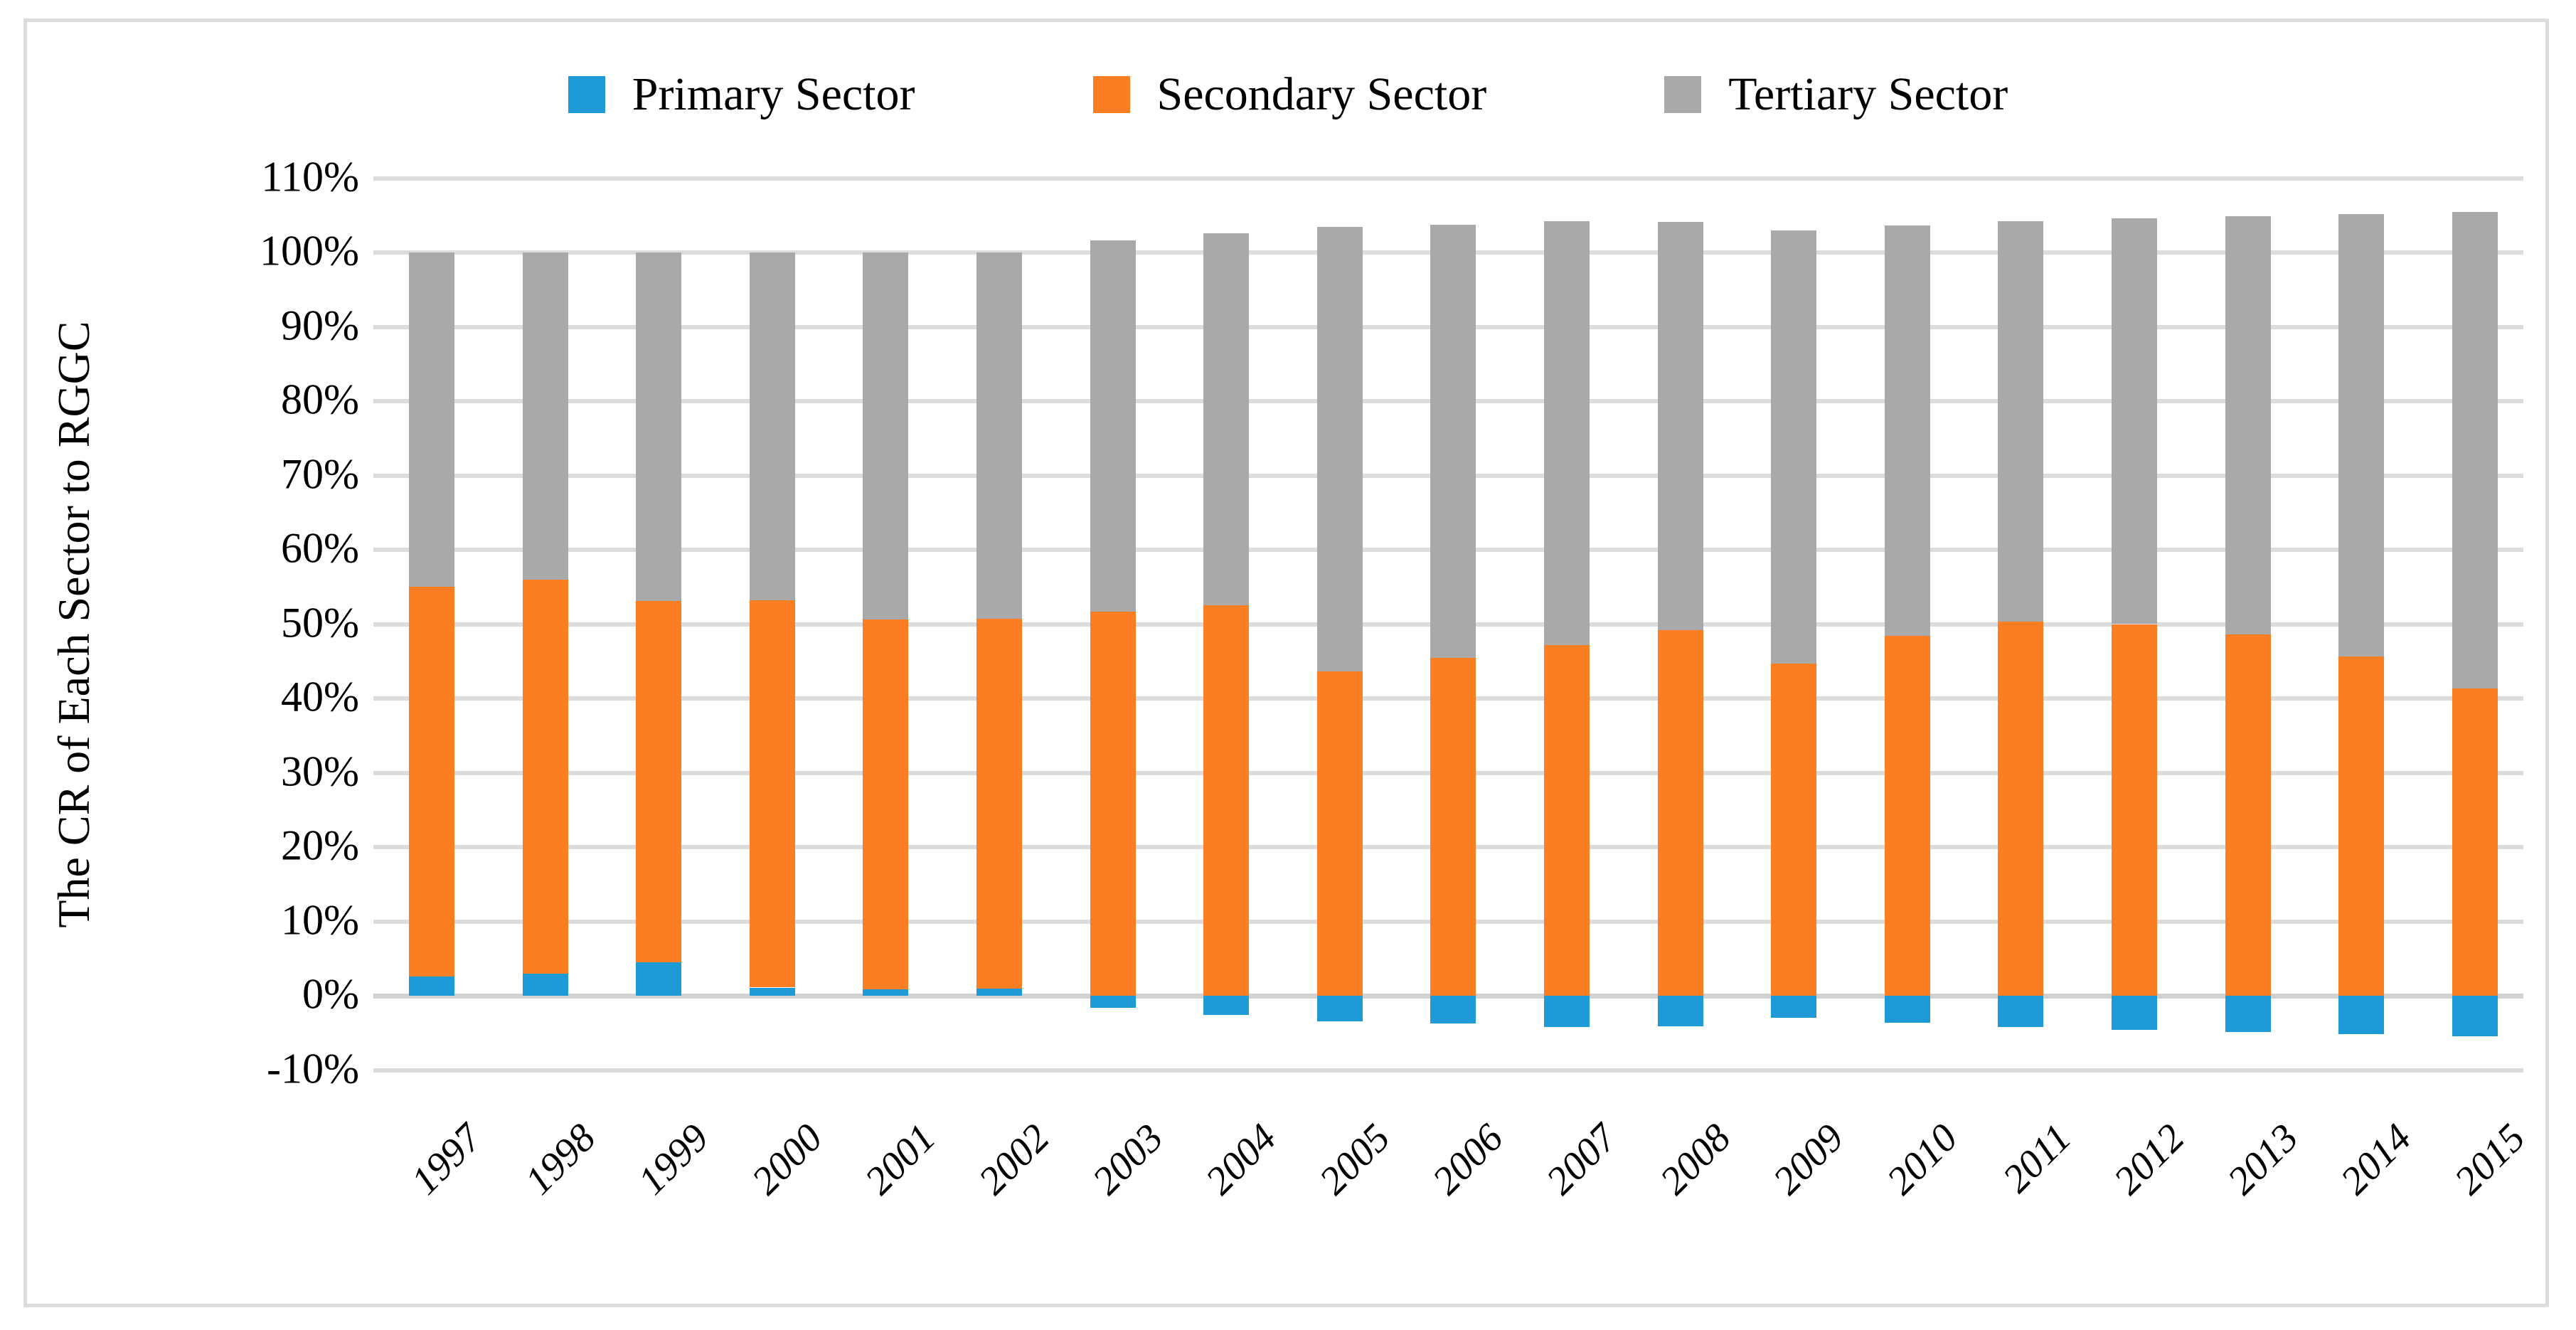  I want to click on x-tick-label-2011: 2011, so click(2037, 1158).